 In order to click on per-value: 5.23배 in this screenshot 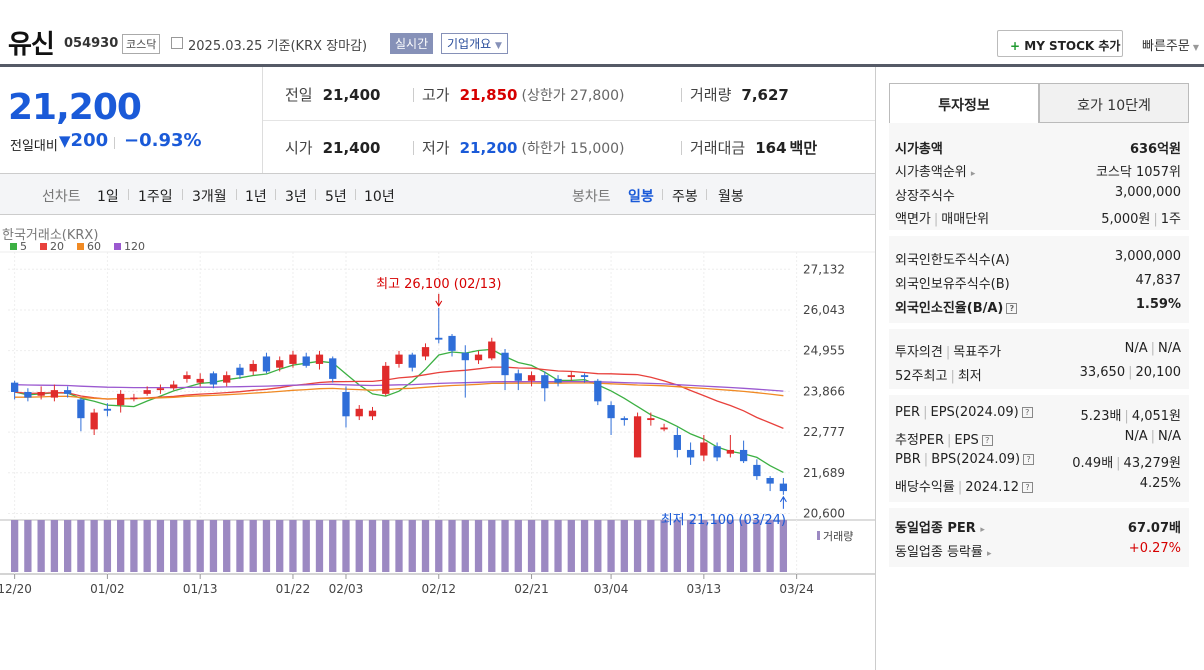, I will do `click(1101, 416)`.